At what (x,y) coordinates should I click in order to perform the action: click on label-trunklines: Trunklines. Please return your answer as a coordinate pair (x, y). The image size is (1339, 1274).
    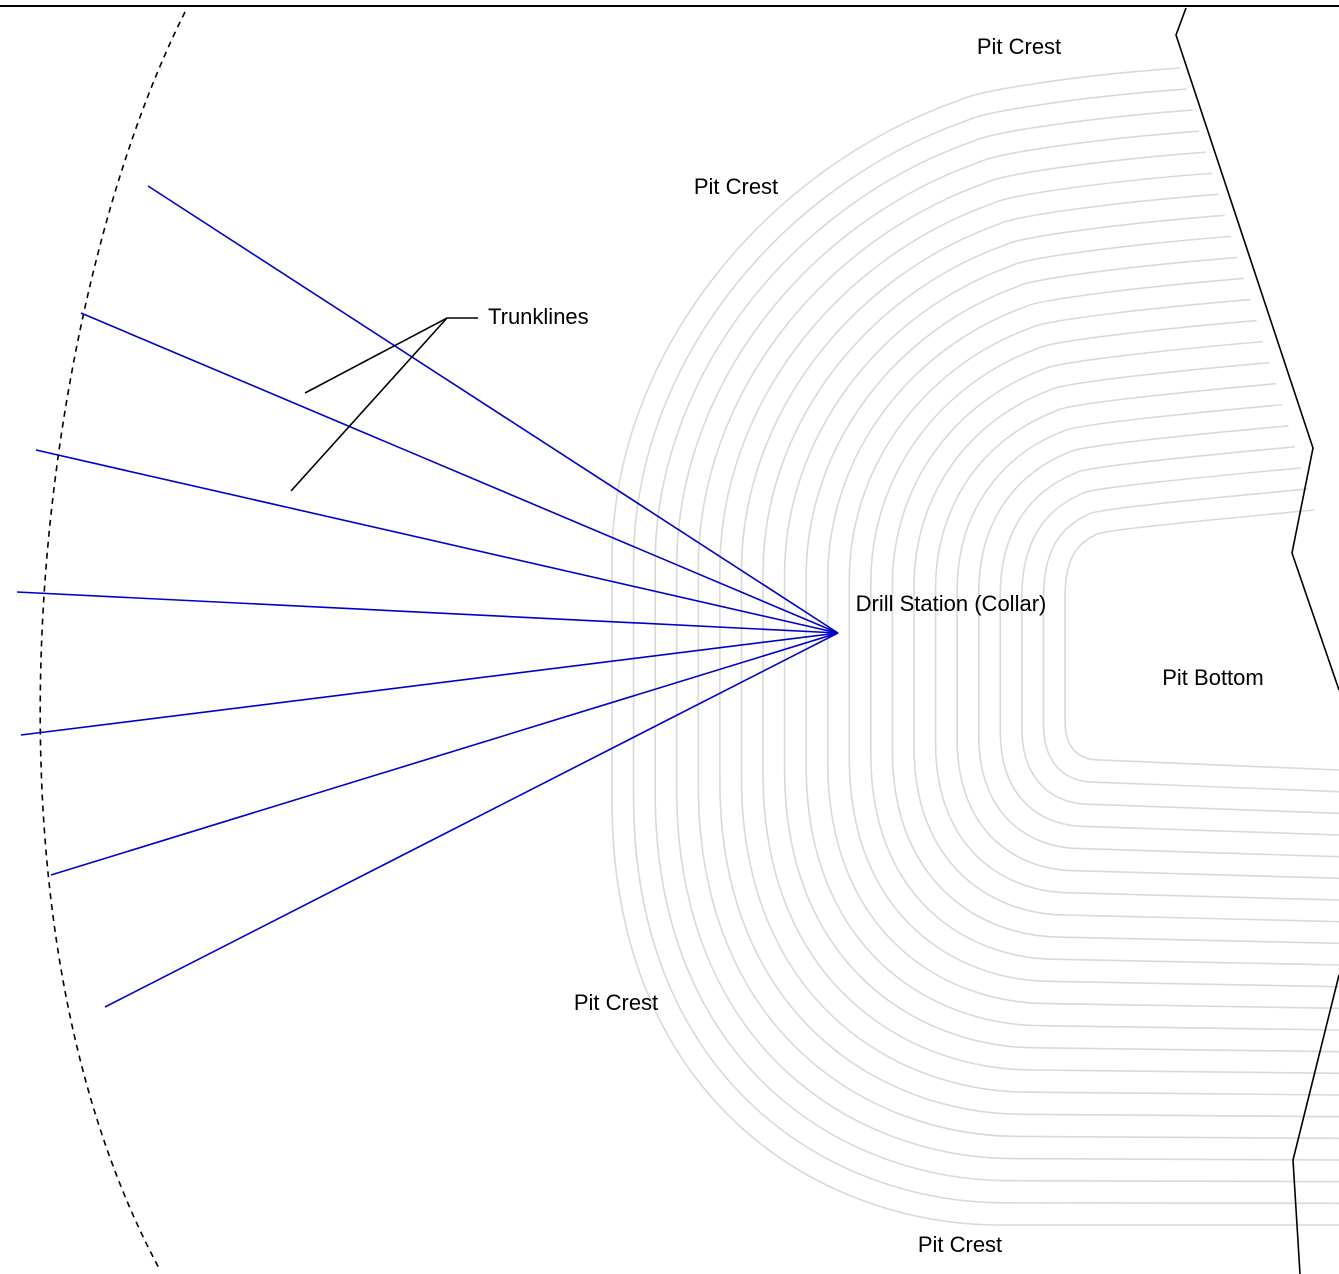
    Looking at the image, I should click on (538, 316).